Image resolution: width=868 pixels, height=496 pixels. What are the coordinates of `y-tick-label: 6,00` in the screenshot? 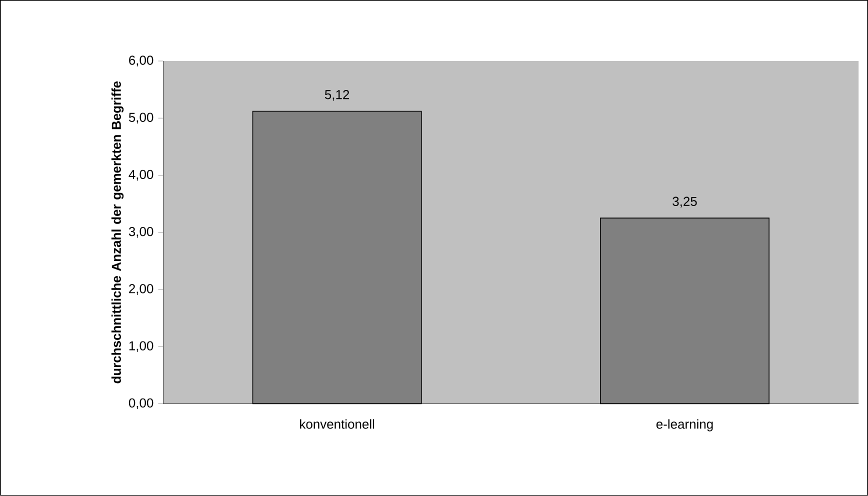 It's located at (141, 61).